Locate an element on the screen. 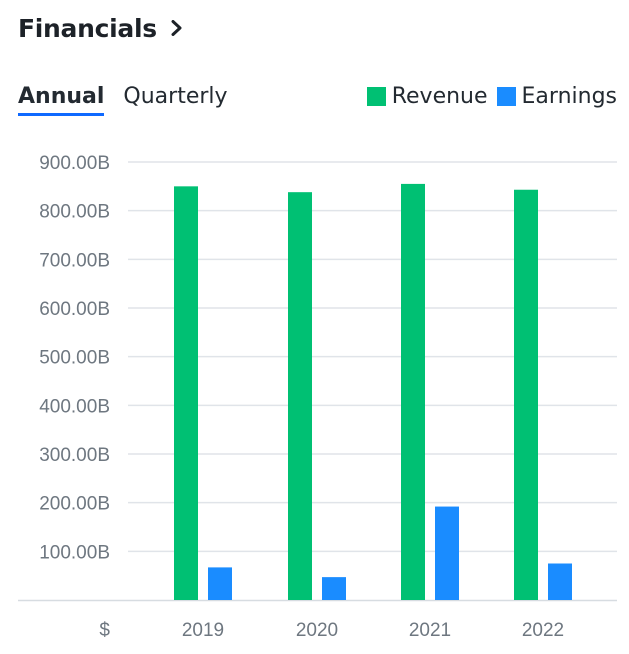  bar-earnings-2020 is located at coordinates (334, 588).